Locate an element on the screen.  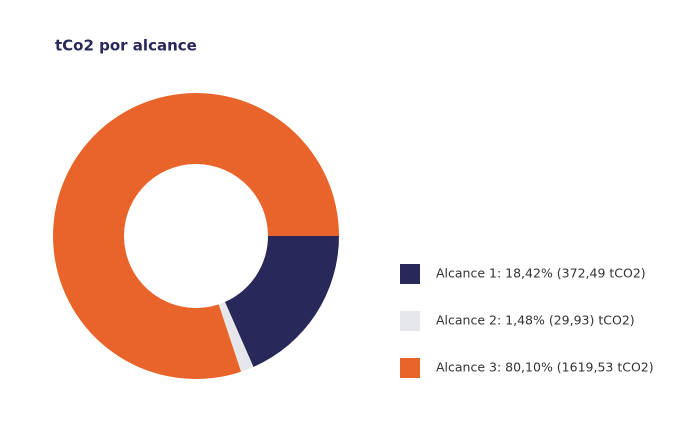
legend-label: Alcance 1: 18,42% (372,49 tCO2) is located at coordinates (541, 273).